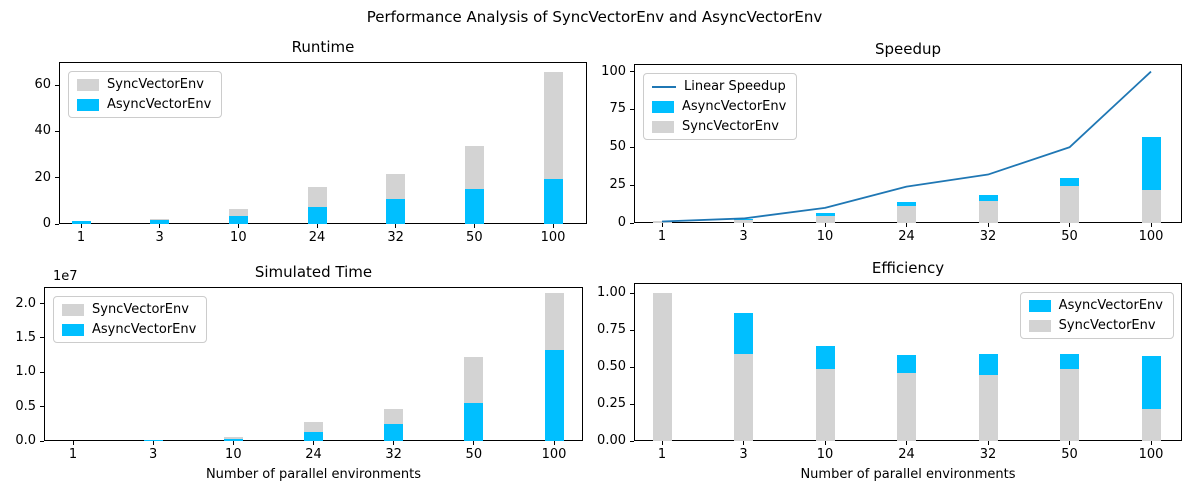  I want to click on runtime-xtick-label: 24, so click(317, 237).